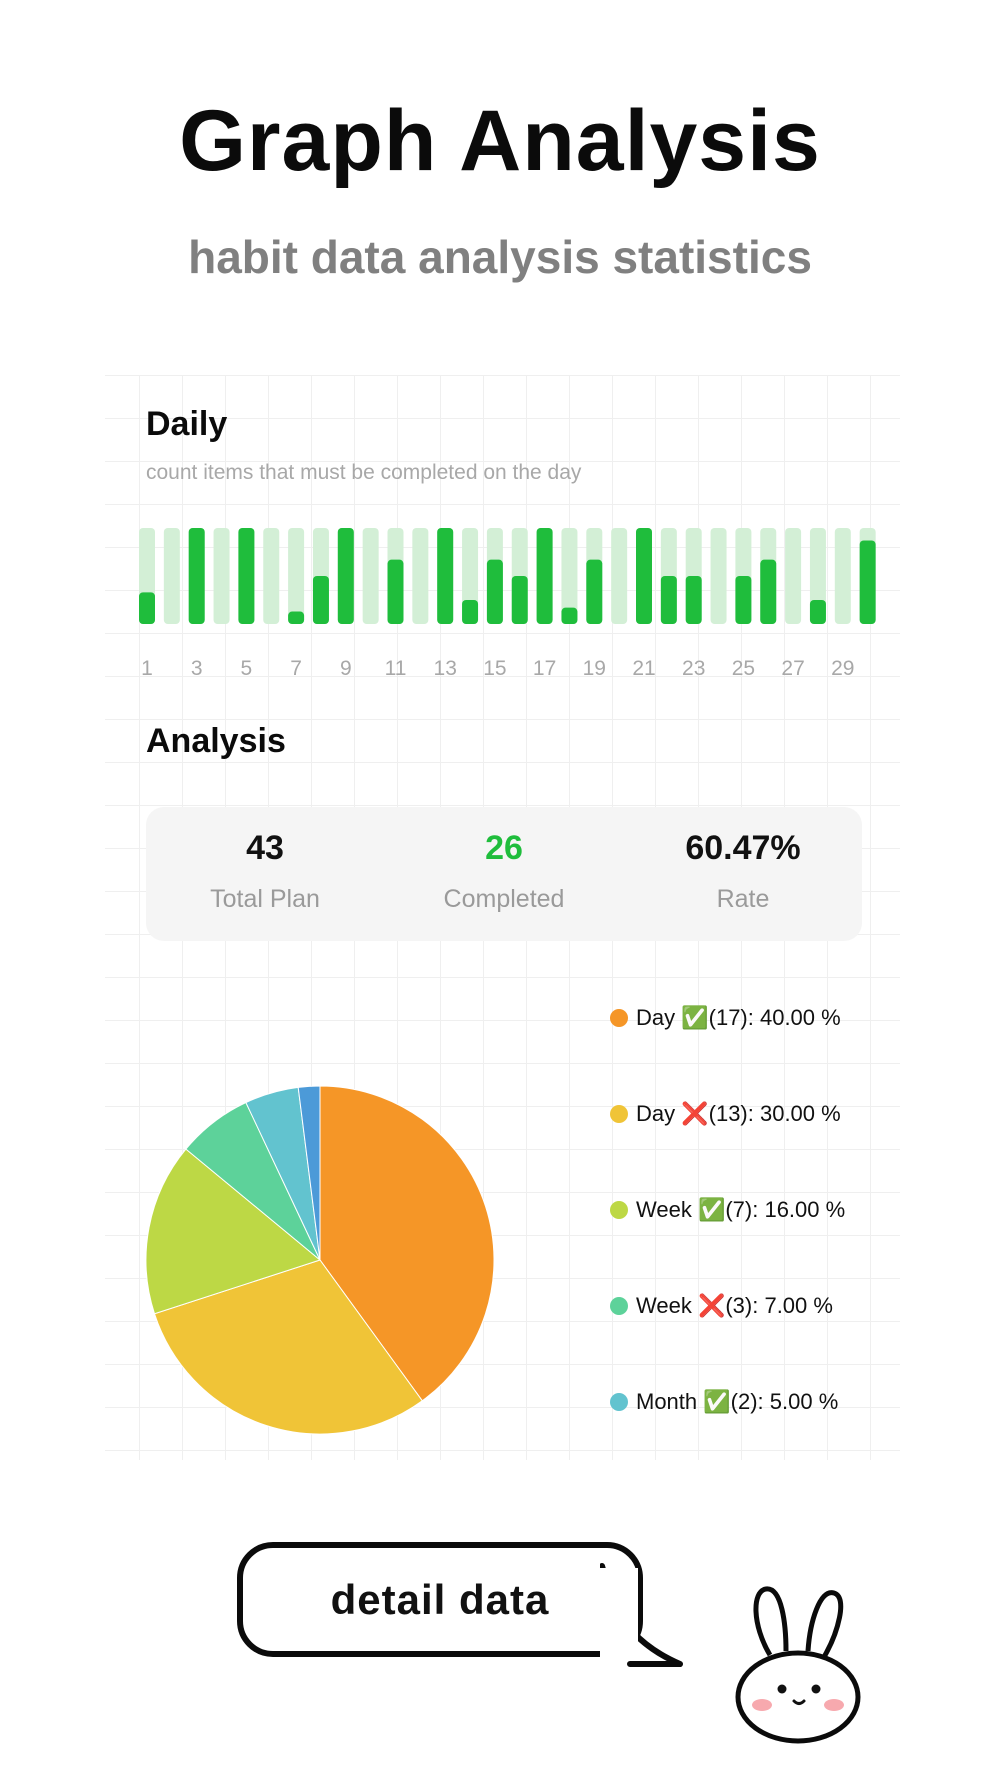 Image resolution: width=1000 pixels, height=1778 pixels. I want to click on legend-item: Day ❌(13): 30.00 %, so click(725, 1114).